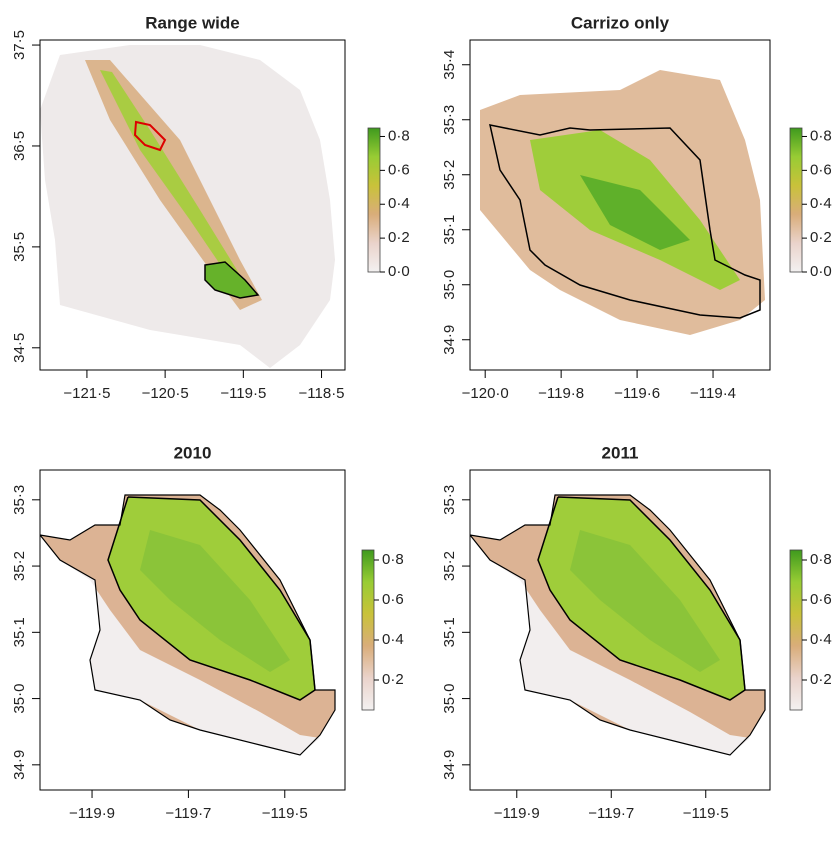  Describe the element at coordinates (165, 393) in the screenshot. I see `x-tick-label: −120·5` at that location.